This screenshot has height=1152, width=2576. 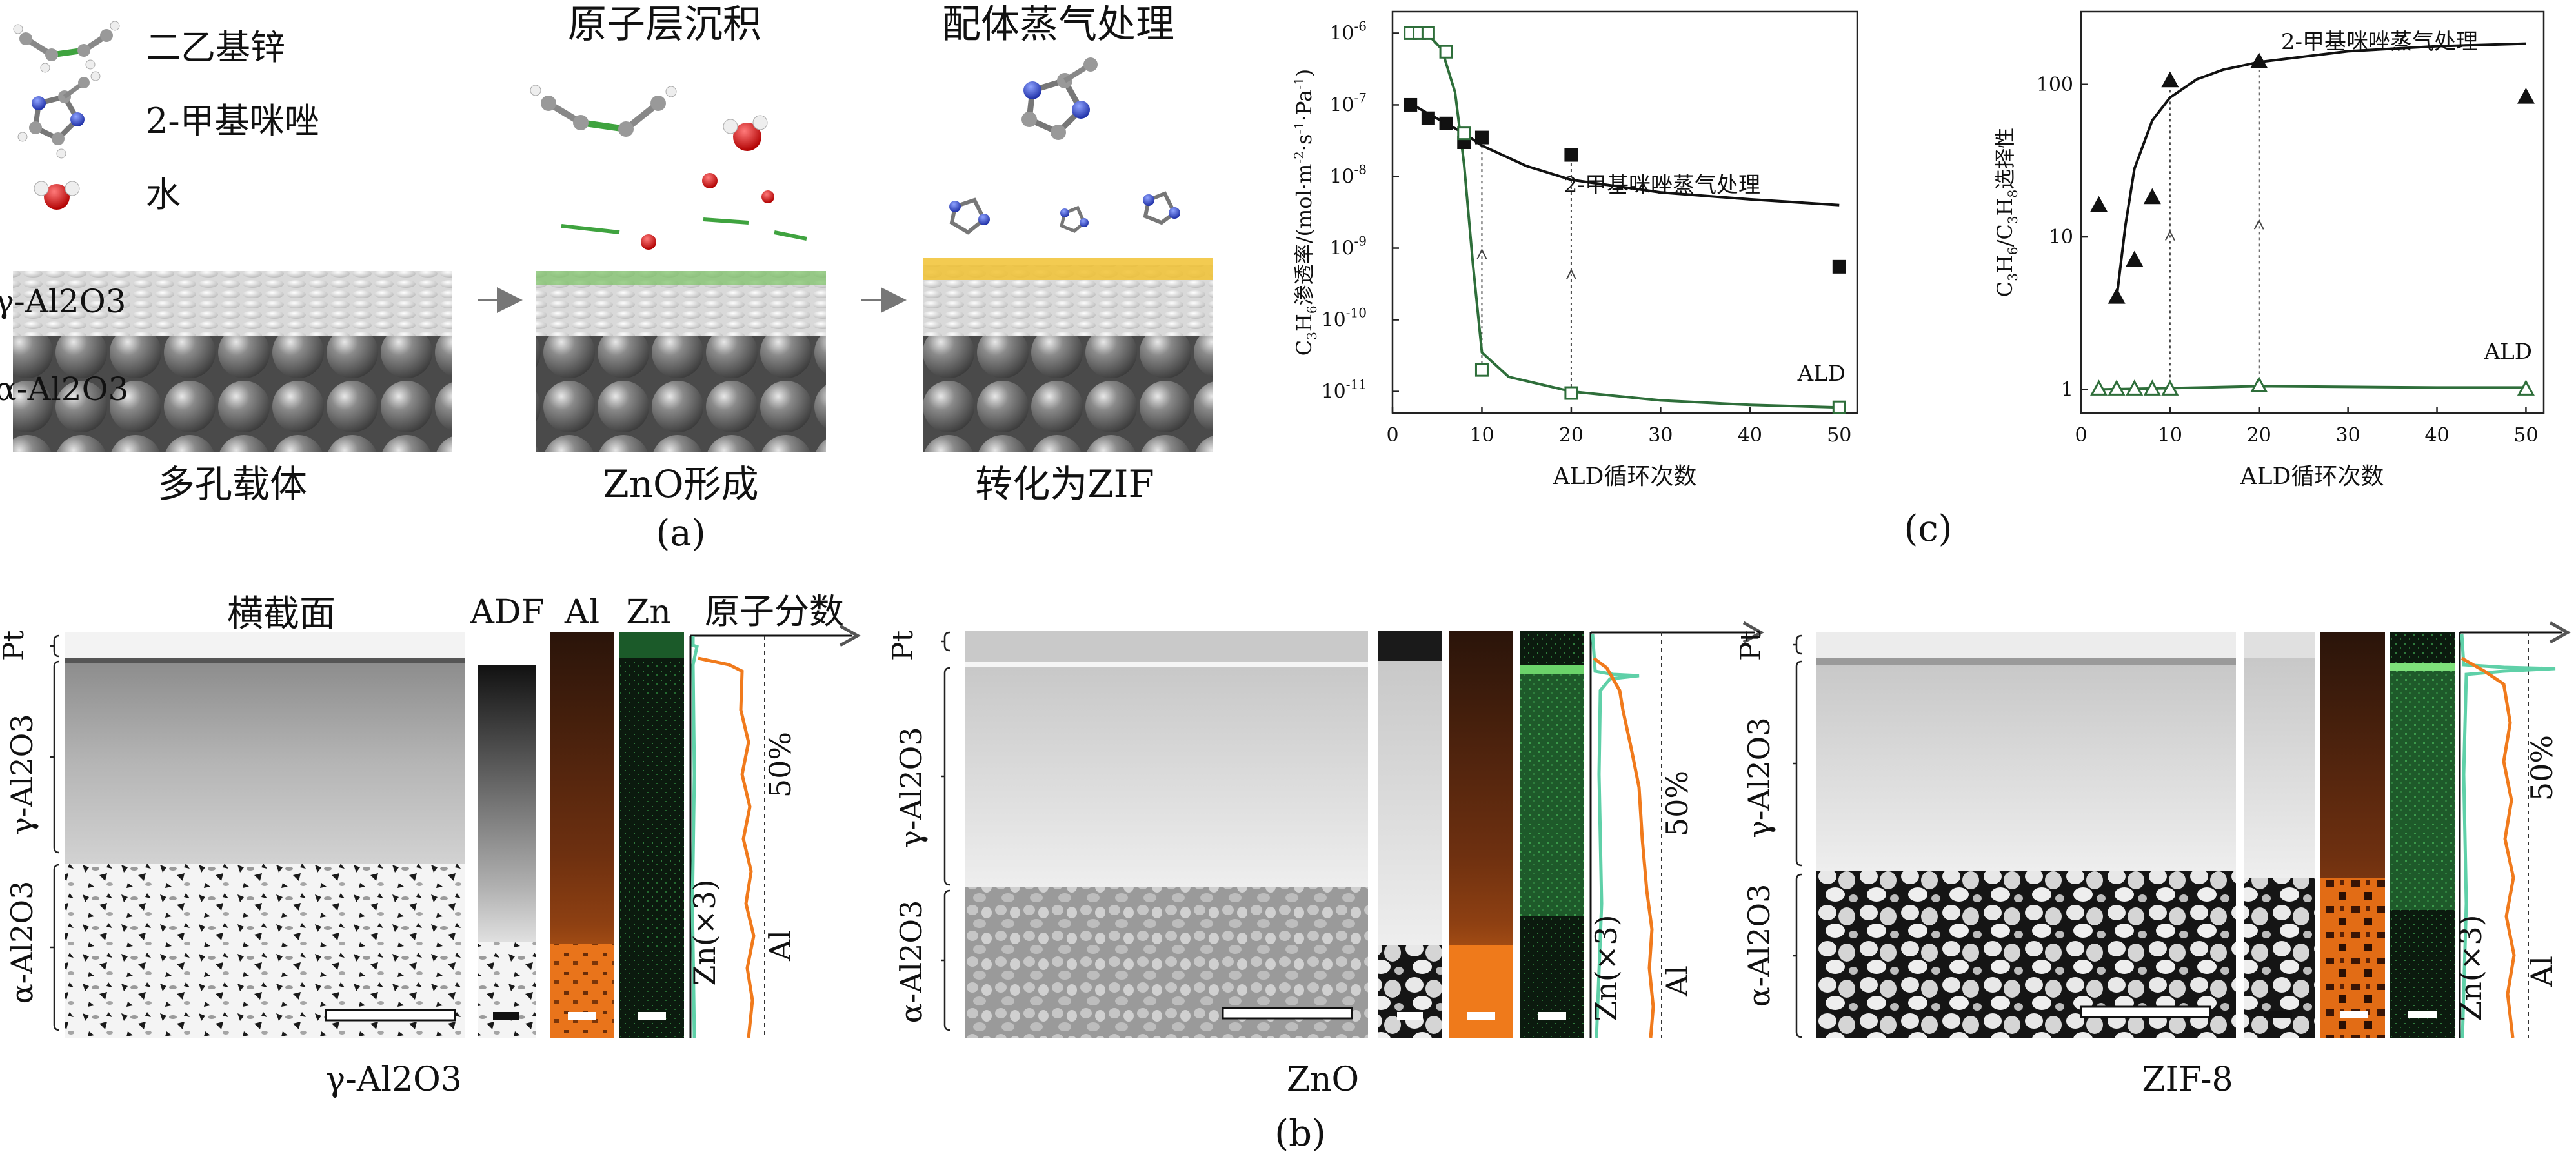 I want to click on chart2-label-vapor: 2-甲基咪唑蒸气处理, so click(x=2379, y=42).